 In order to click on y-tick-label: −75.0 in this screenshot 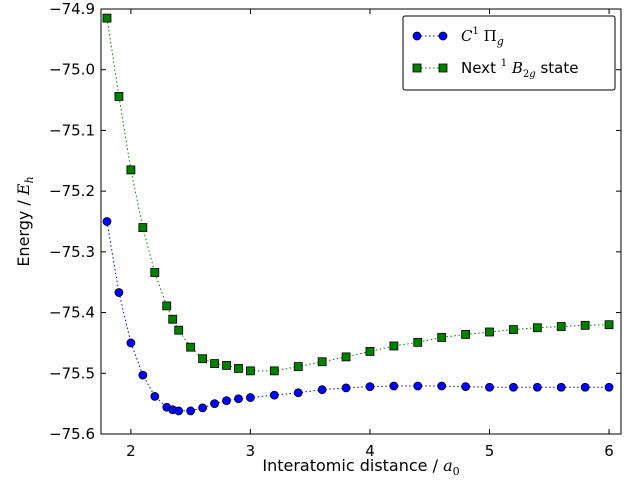, I will do `click(72, 70)`.